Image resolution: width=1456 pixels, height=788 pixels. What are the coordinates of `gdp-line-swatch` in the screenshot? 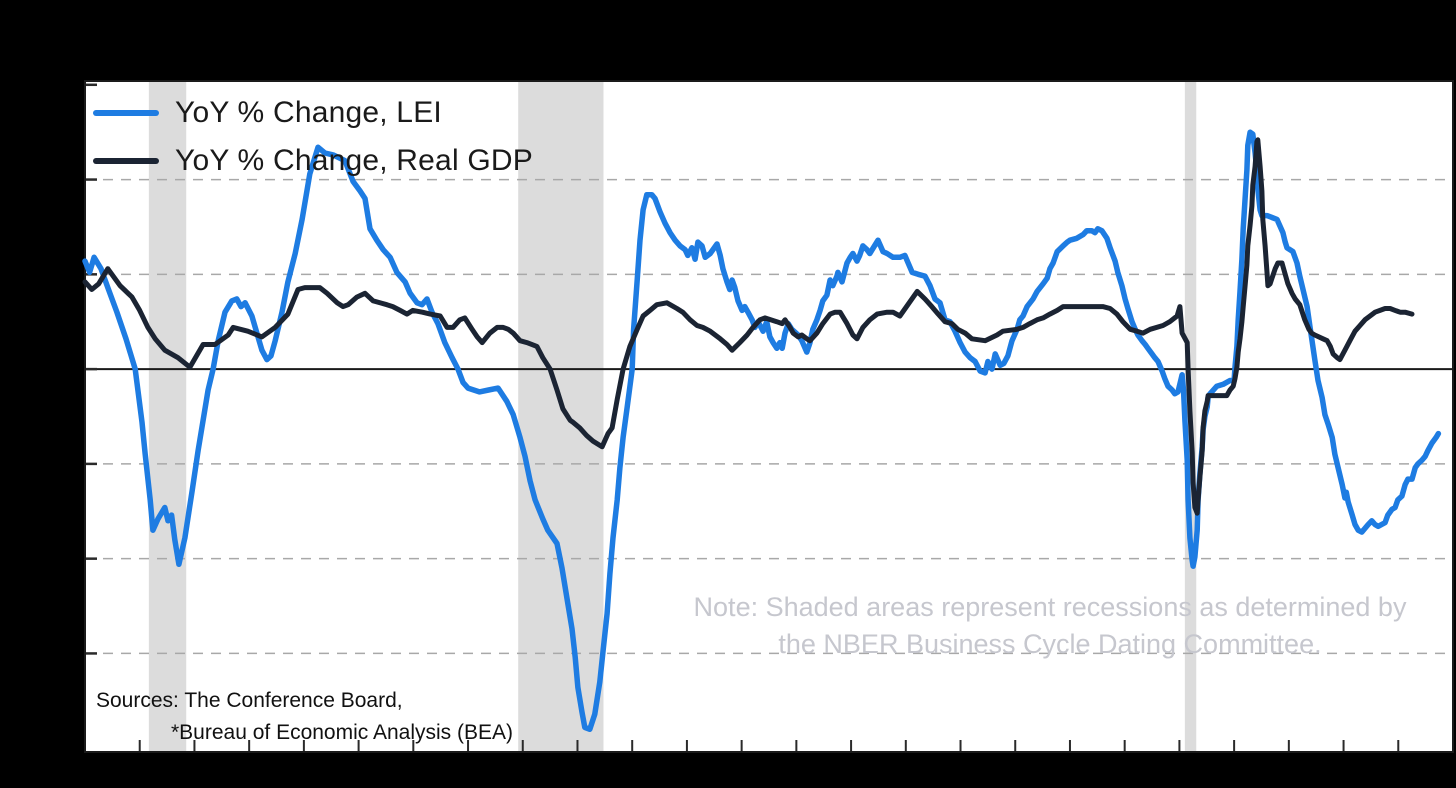 It's located at (126, 160).